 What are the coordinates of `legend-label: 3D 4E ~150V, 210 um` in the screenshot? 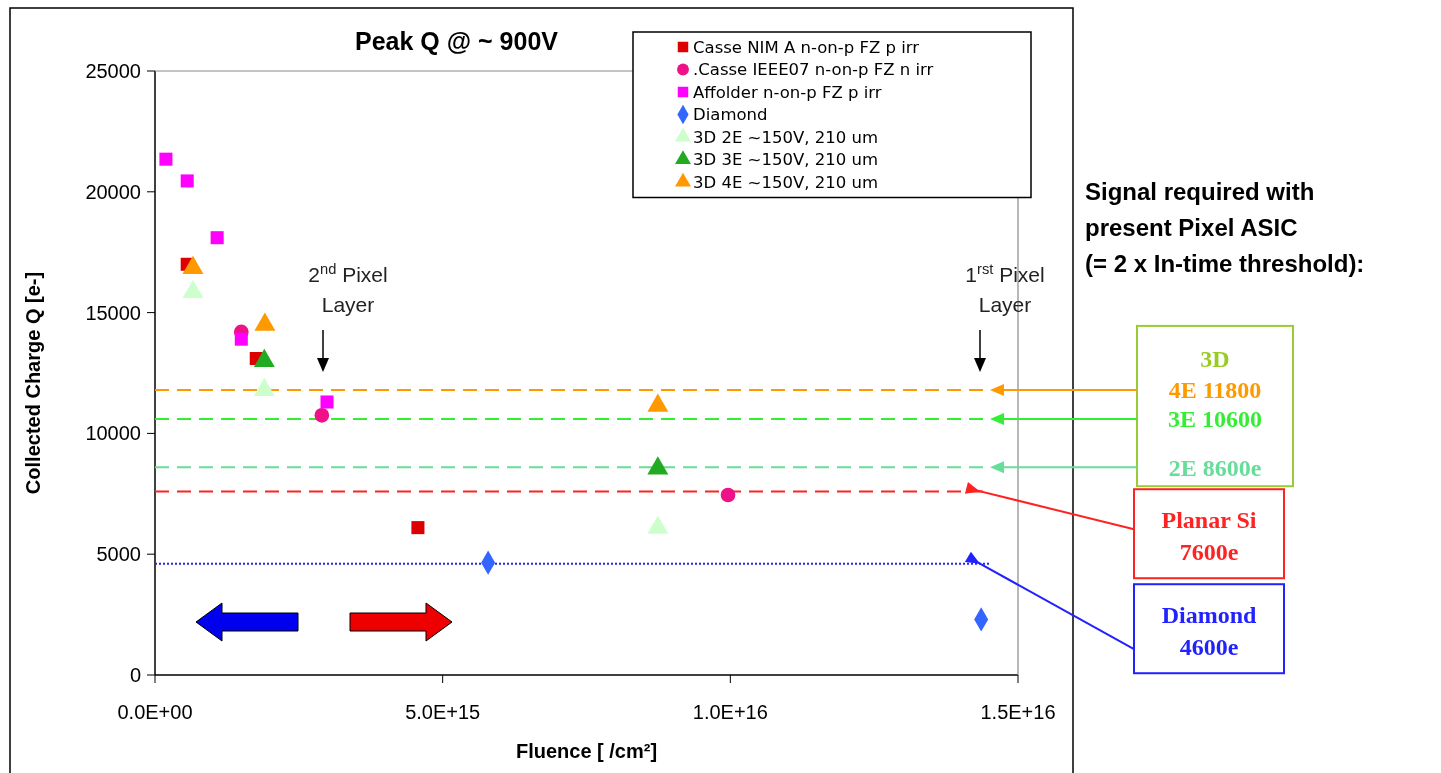 It's located at (785, 182).